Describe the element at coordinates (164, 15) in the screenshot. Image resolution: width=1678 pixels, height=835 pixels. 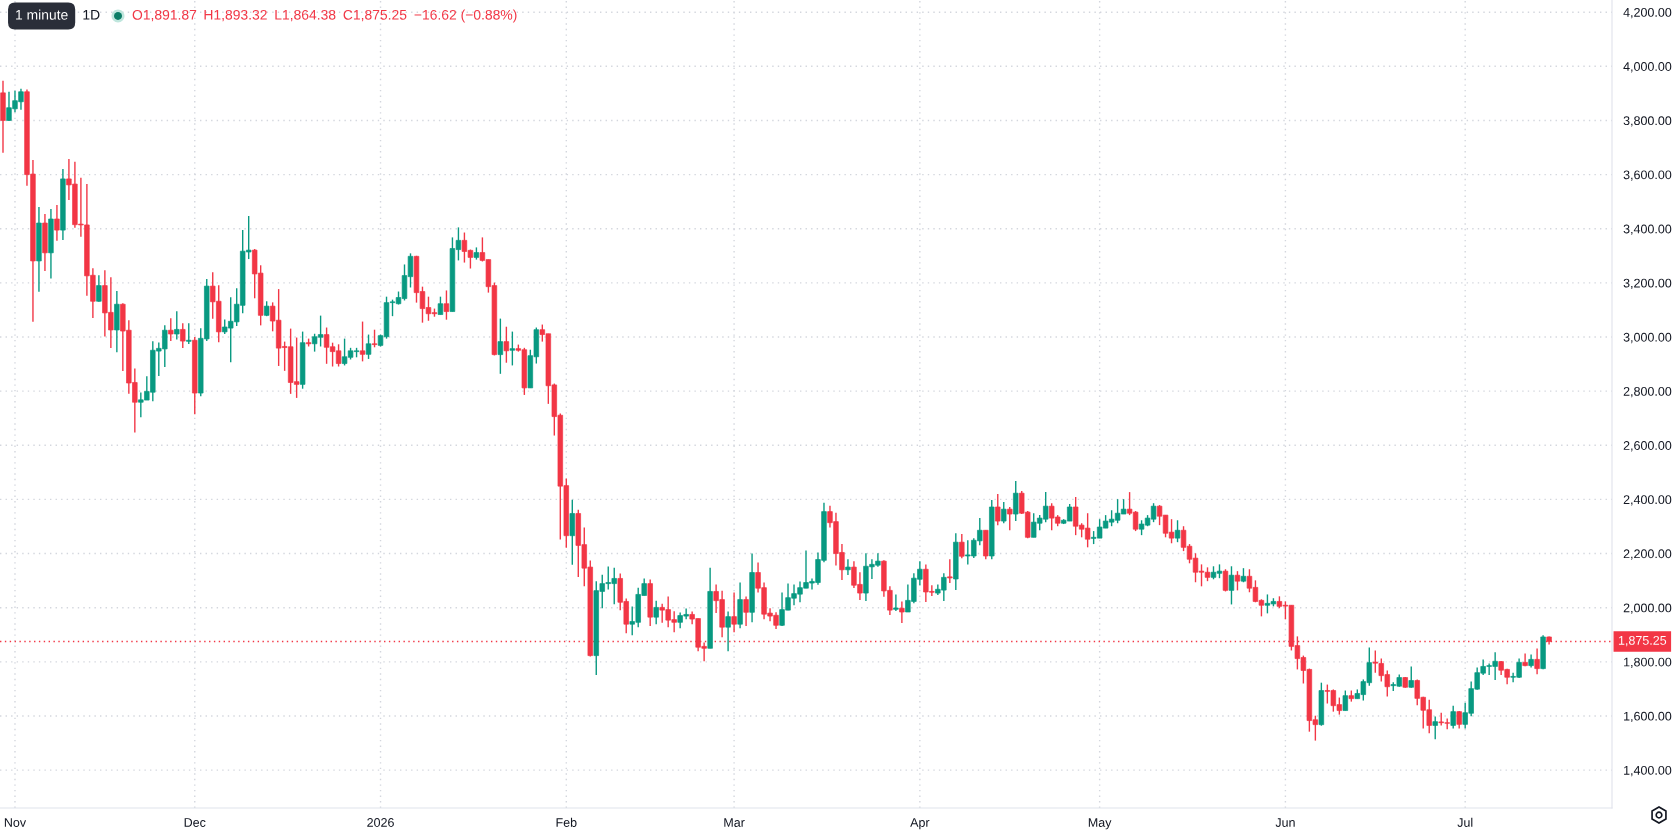
I see `annotation: O1,891.87` at that location.